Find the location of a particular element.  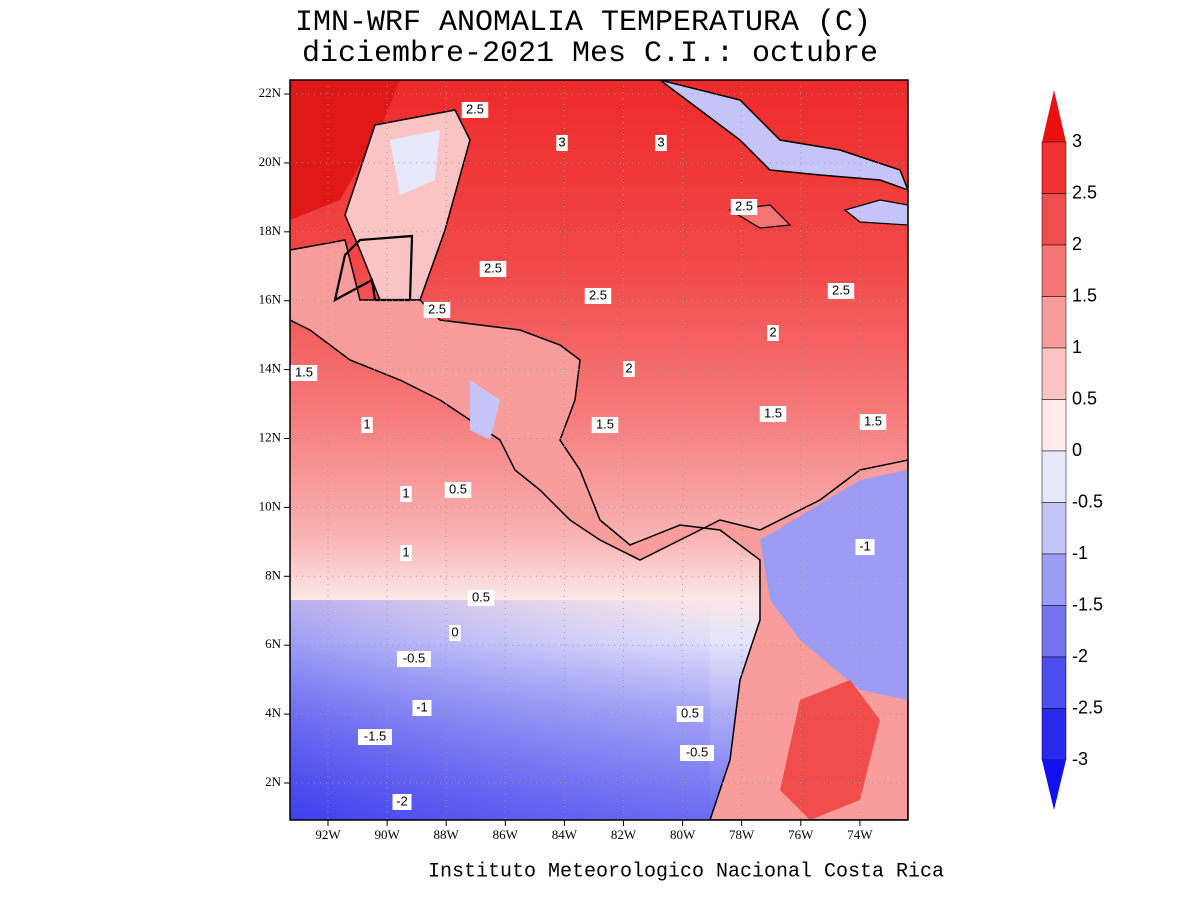

colorbar-label: 3 is located at coordinates (1077, 141).